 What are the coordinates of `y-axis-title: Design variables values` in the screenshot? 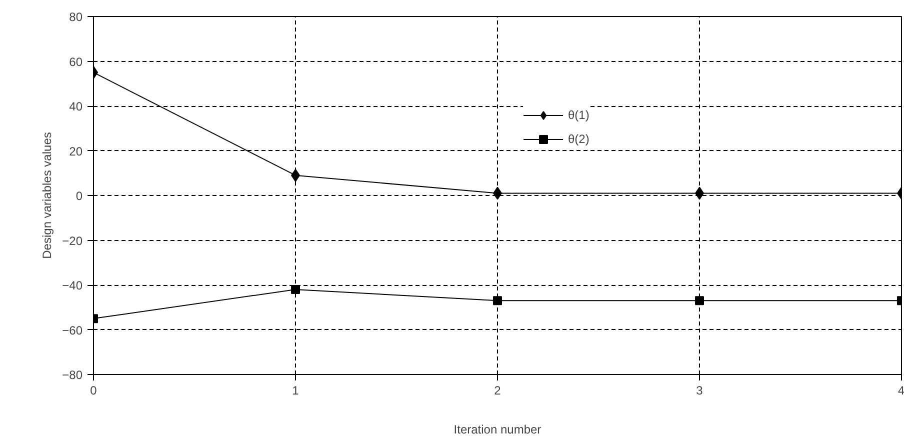 It's located at (47, 195).